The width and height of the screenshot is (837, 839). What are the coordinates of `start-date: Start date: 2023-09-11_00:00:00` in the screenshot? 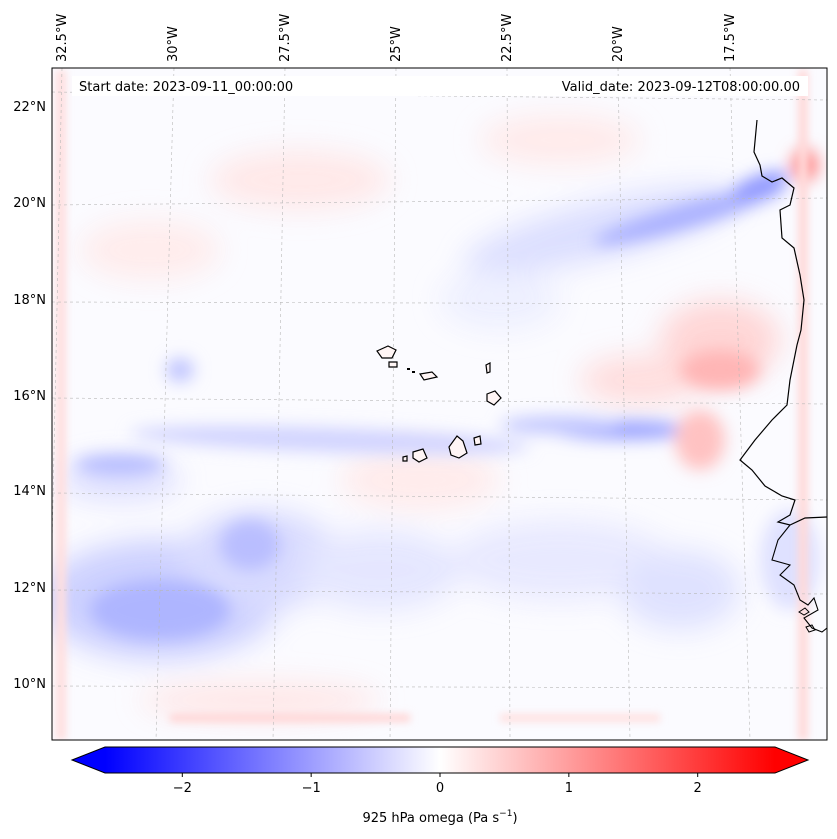 It's located at (186, 87).